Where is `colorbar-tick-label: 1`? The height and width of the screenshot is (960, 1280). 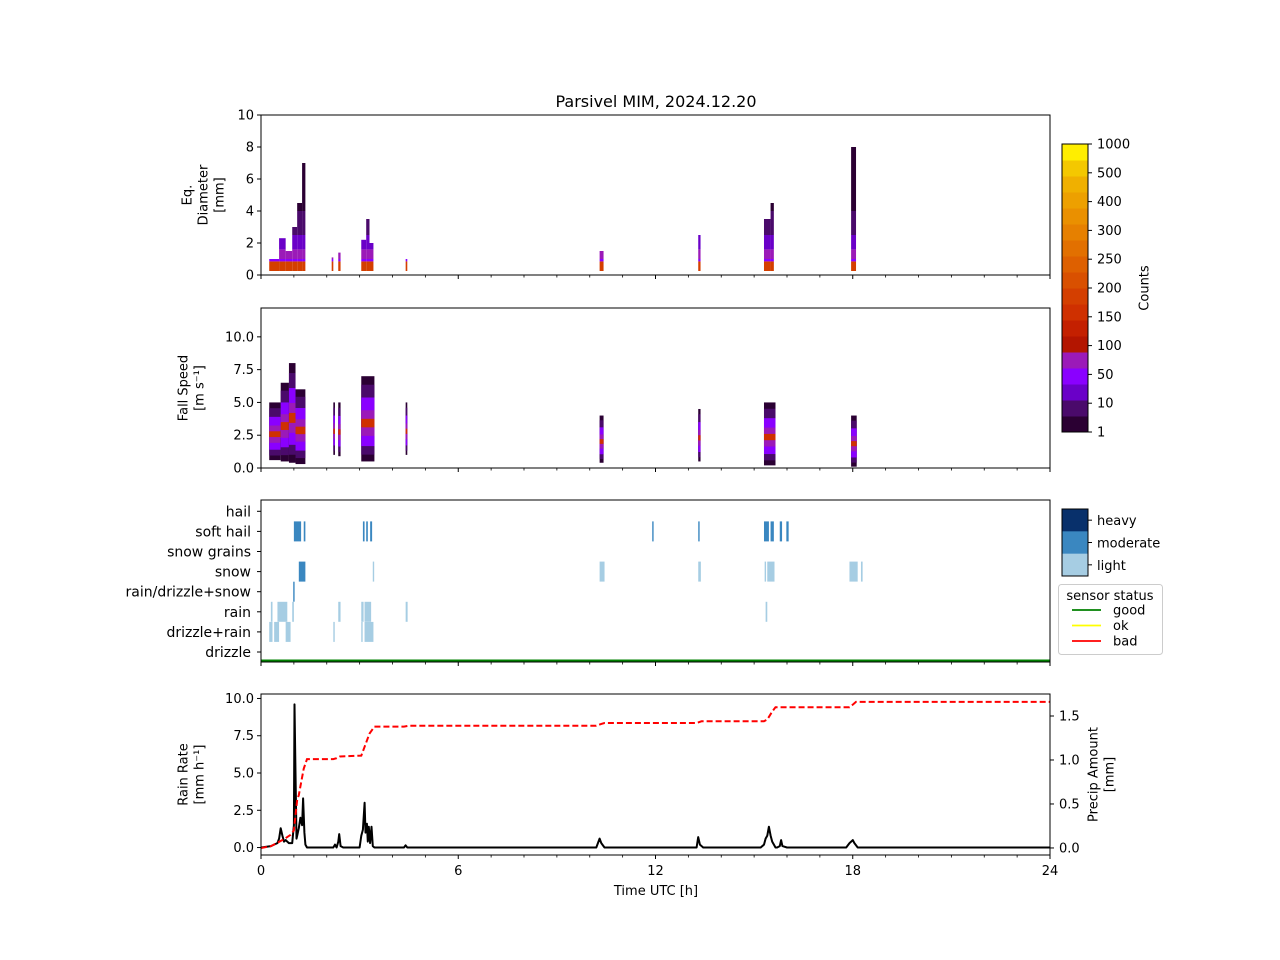
colorbar-tick-label: 1 is located at coordinates (1101, 433).